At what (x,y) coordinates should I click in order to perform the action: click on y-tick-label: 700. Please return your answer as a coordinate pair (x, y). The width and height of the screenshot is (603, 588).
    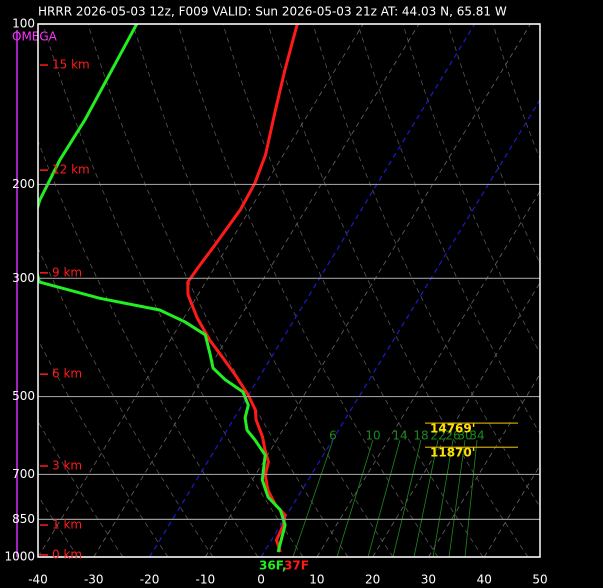
    Looking at the image, I should click on (23, 474).